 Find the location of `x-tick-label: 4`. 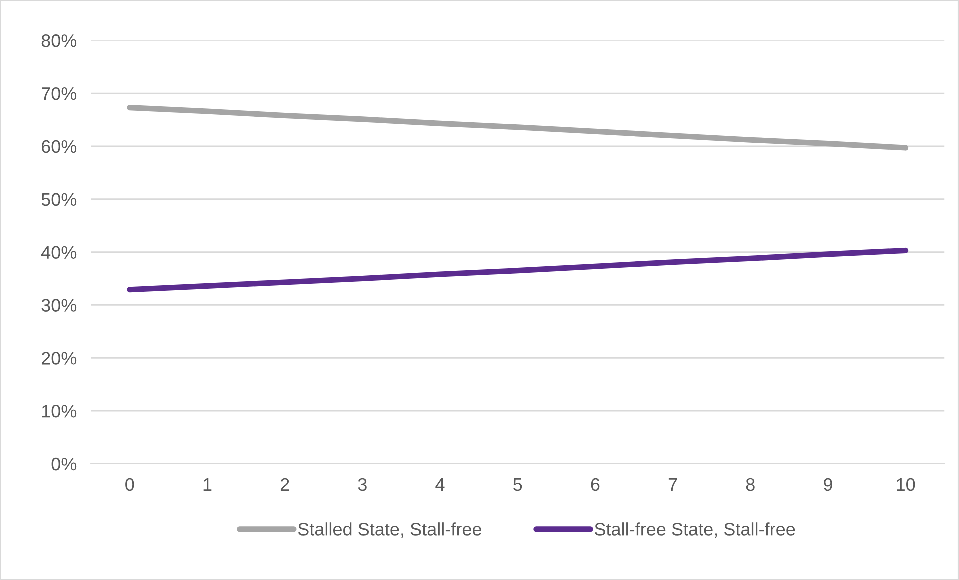

x-tick-label: 4 is located at coordinates (440, 484).